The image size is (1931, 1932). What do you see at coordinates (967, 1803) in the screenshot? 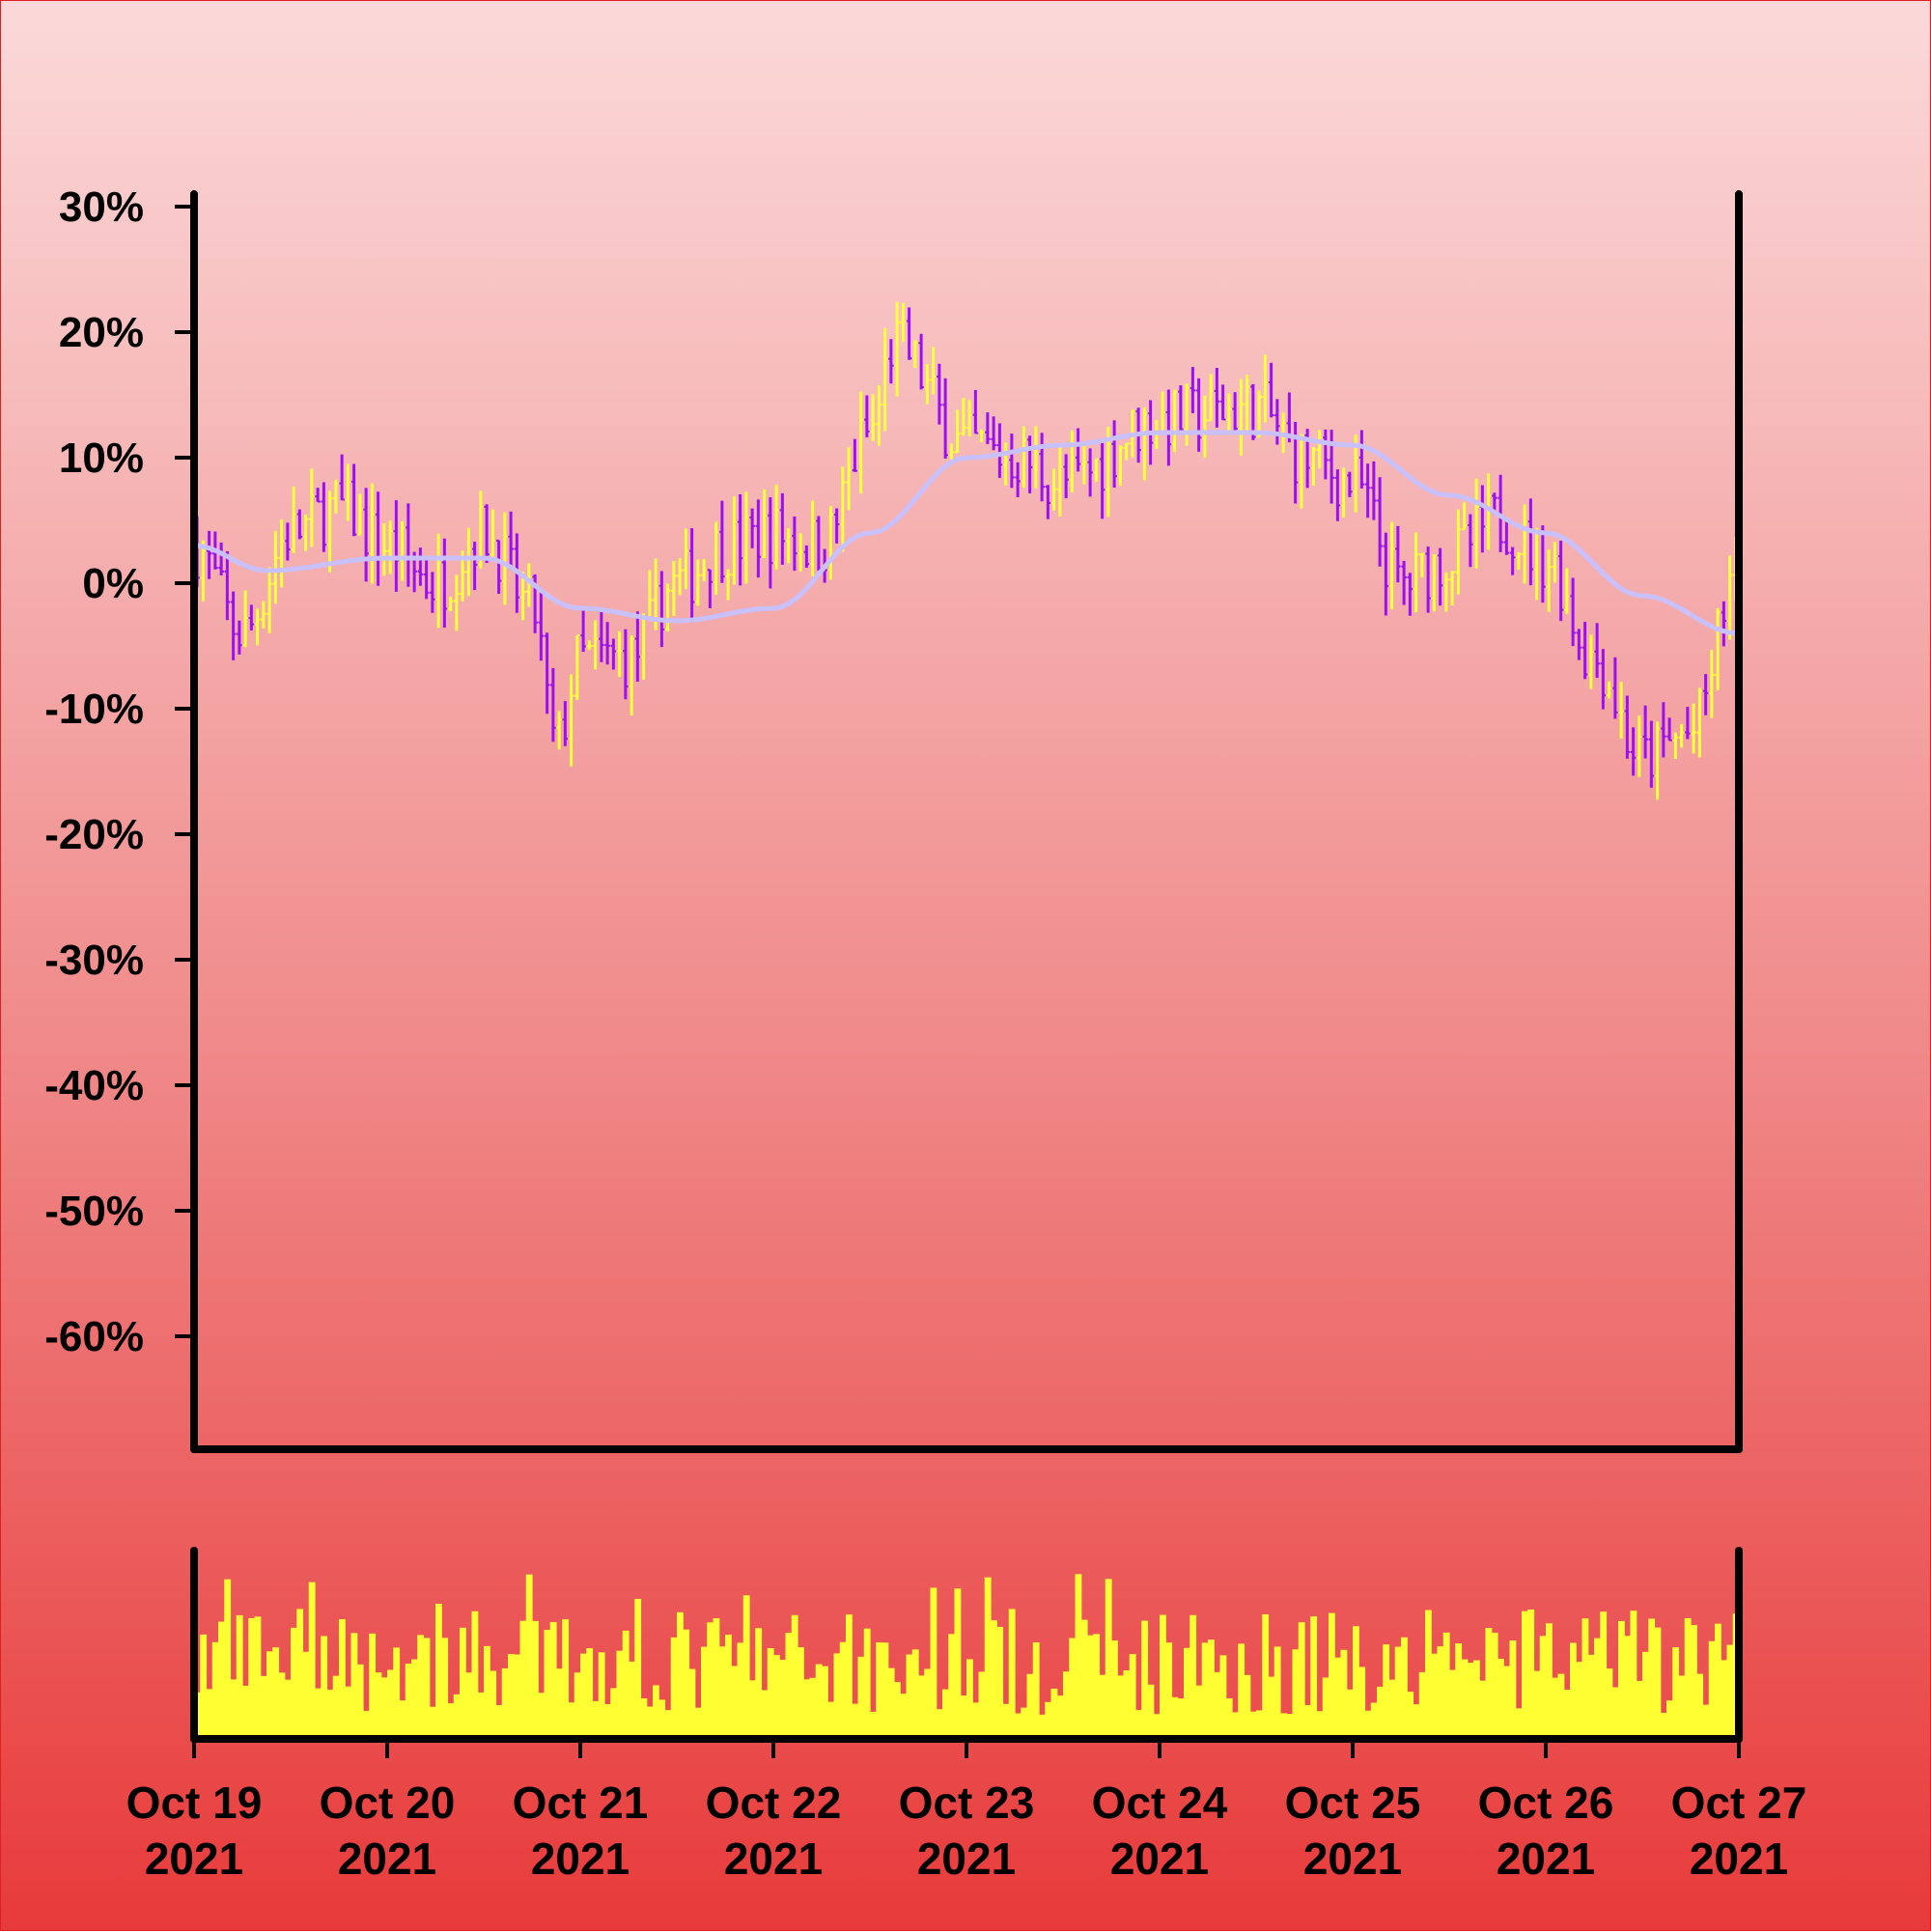
I see `x-tick-label-date: Oct 23` at bounding box center [967, 1803].